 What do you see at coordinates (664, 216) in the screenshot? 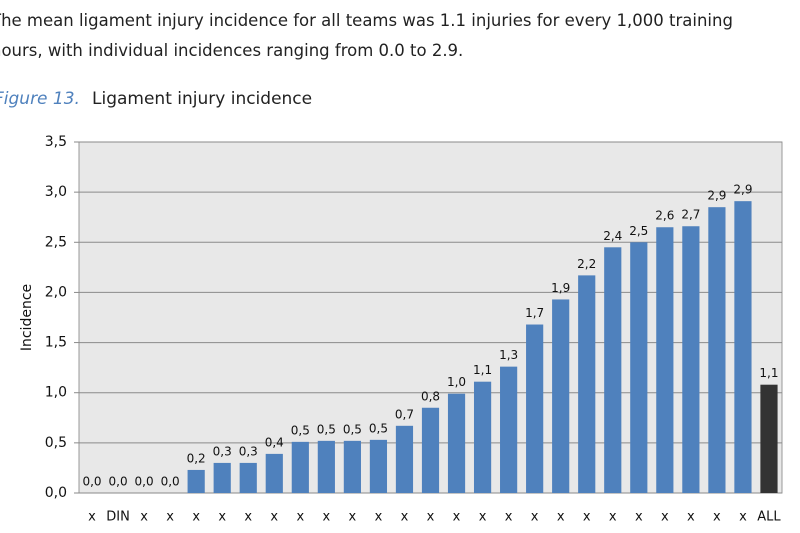
I see `value-label: 2,6` at bounding box center [664, 216].